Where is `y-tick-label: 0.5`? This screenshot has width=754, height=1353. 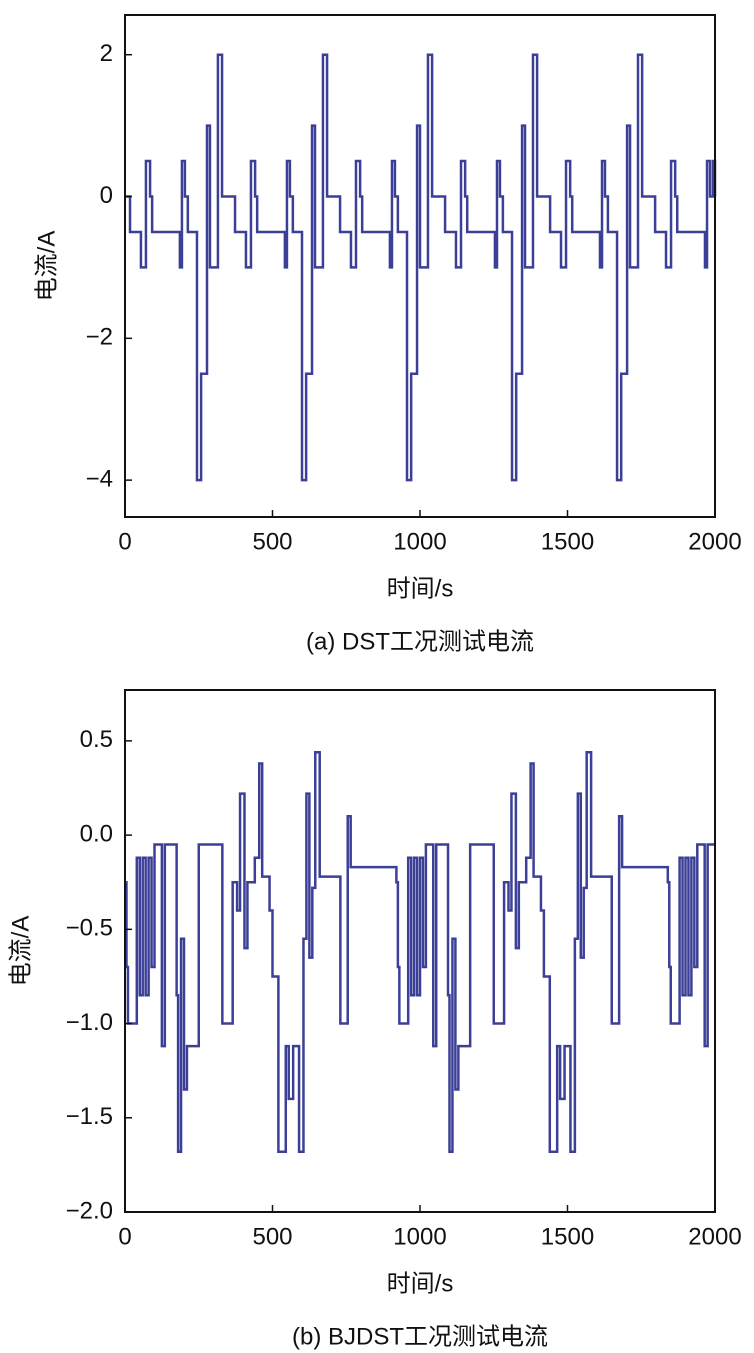
y-tick-label: 0.5 is located at coordinates (96, 739).